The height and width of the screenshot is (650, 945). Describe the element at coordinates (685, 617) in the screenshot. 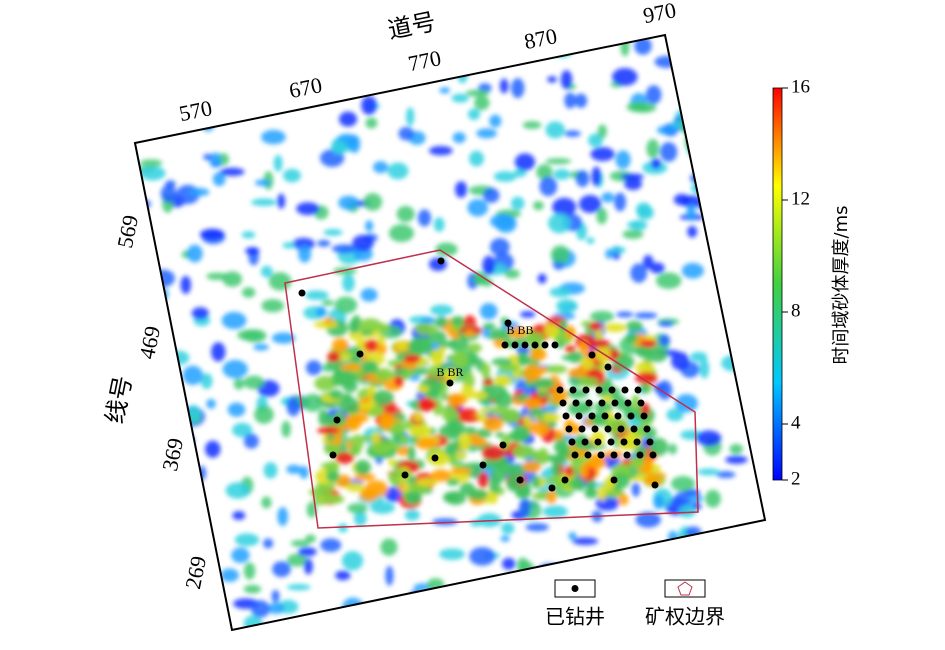

I see `legend-label: 矿权边界` at that location.